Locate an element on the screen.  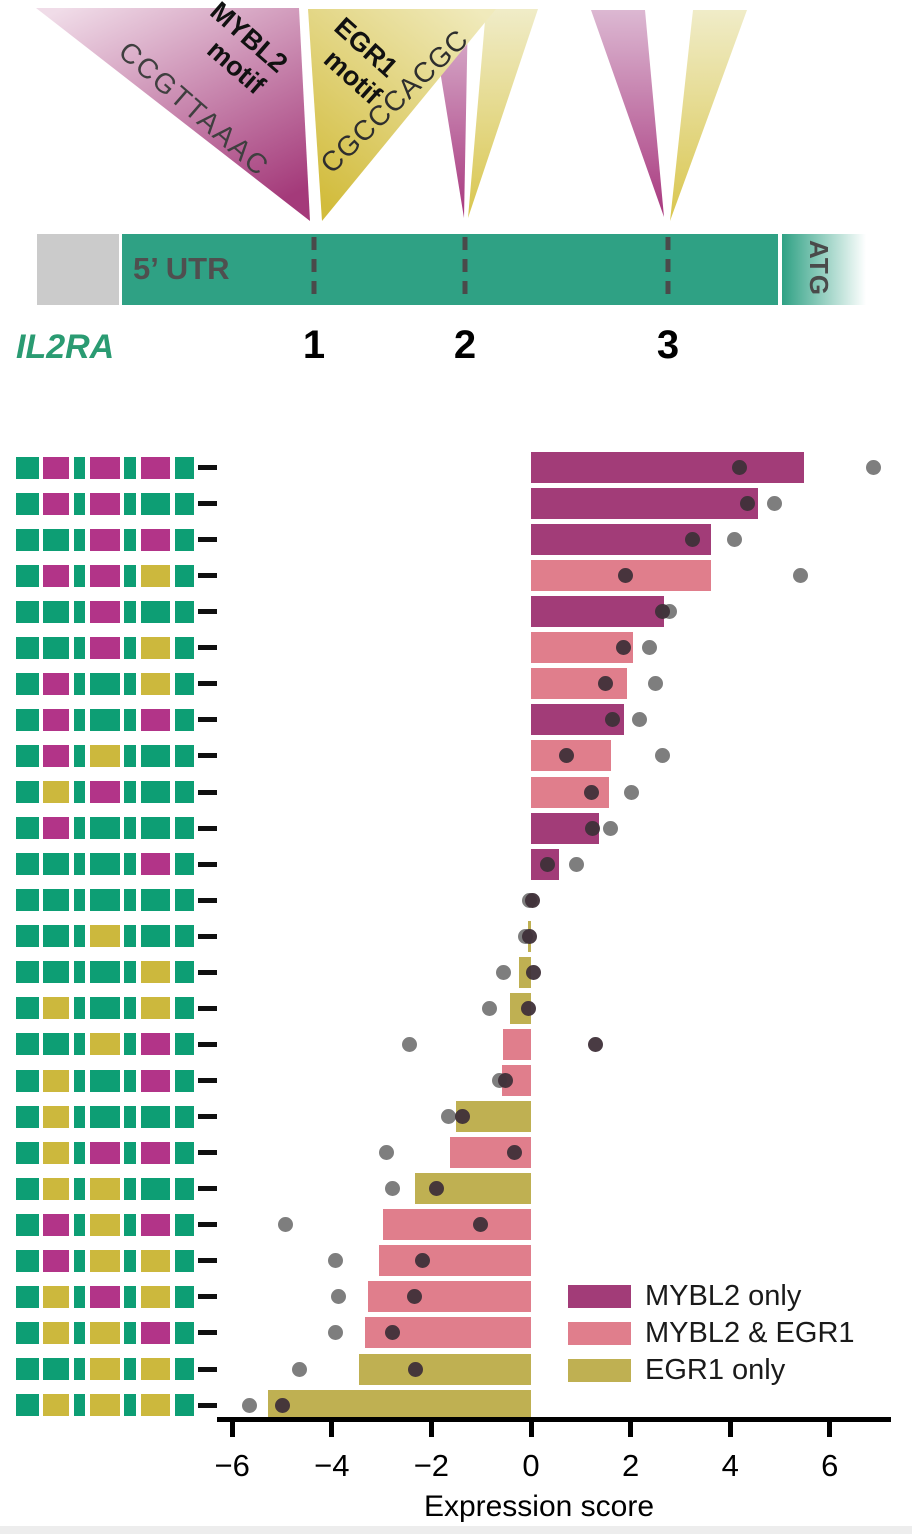
glyph-slot-2-Y is located at coordinates (105, 1044).